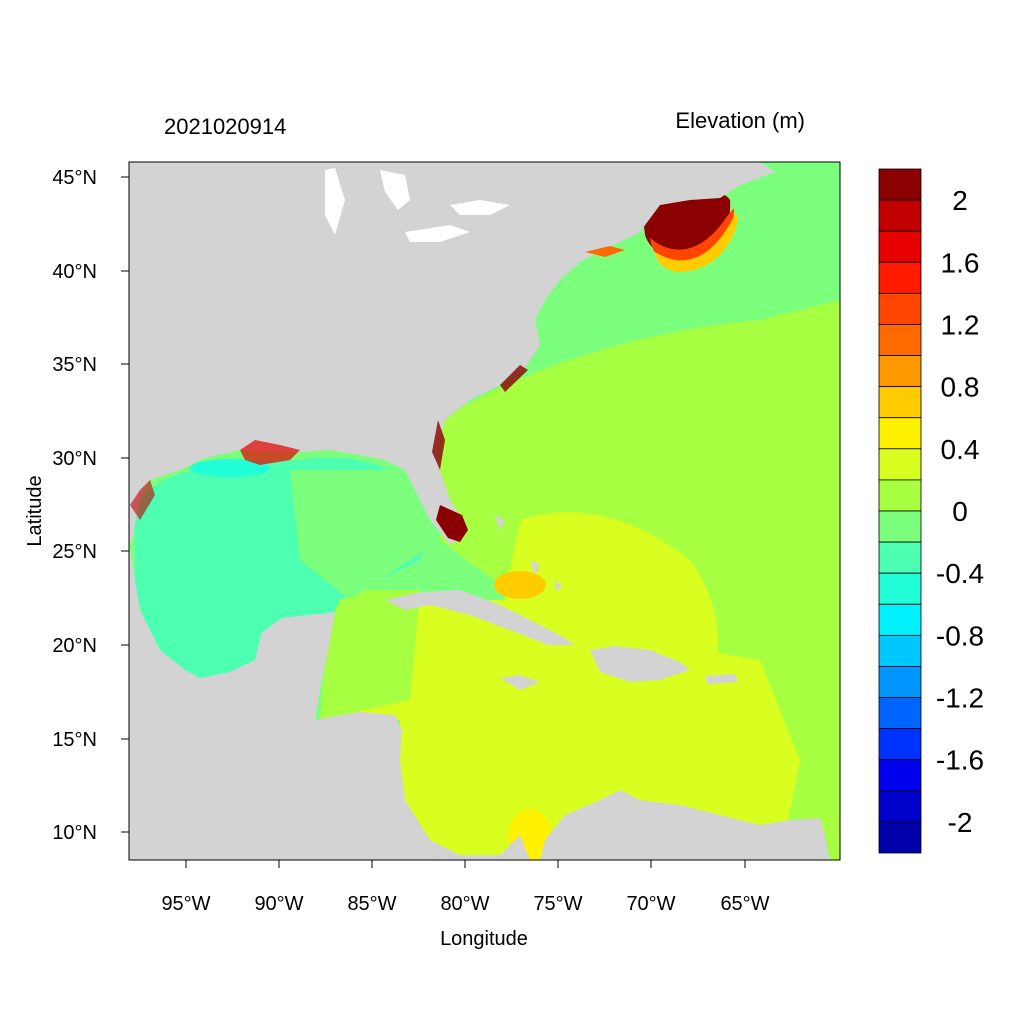 This screenshot has width=1024, height=1024. What do you see at coordinates (230, 468) in the screenshot?
I see `mississippi-shelf-low` at bounding box center [230, 468].